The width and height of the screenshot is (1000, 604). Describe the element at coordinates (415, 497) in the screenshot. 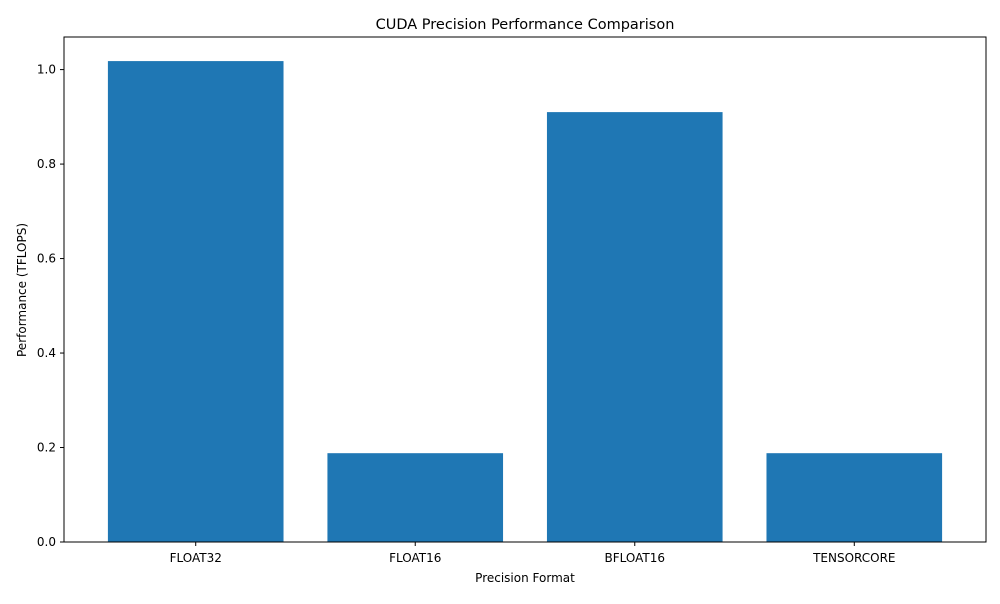

I see `bar-float16` at that location.